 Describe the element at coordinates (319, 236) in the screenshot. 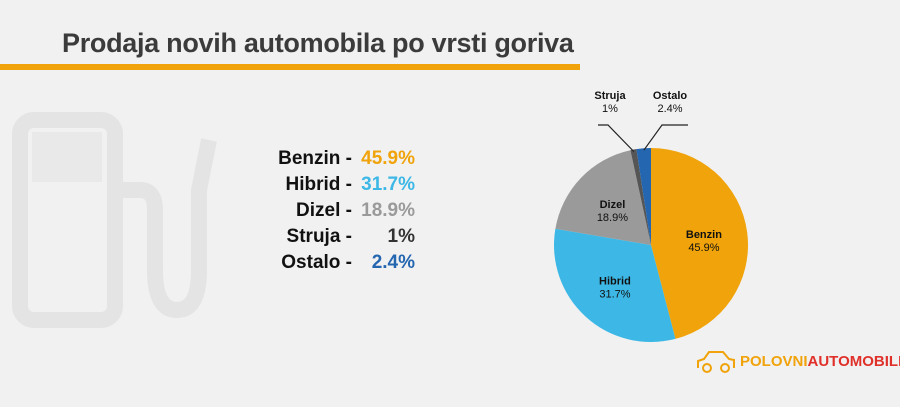

I see `legend-label: Struja -` at that location.